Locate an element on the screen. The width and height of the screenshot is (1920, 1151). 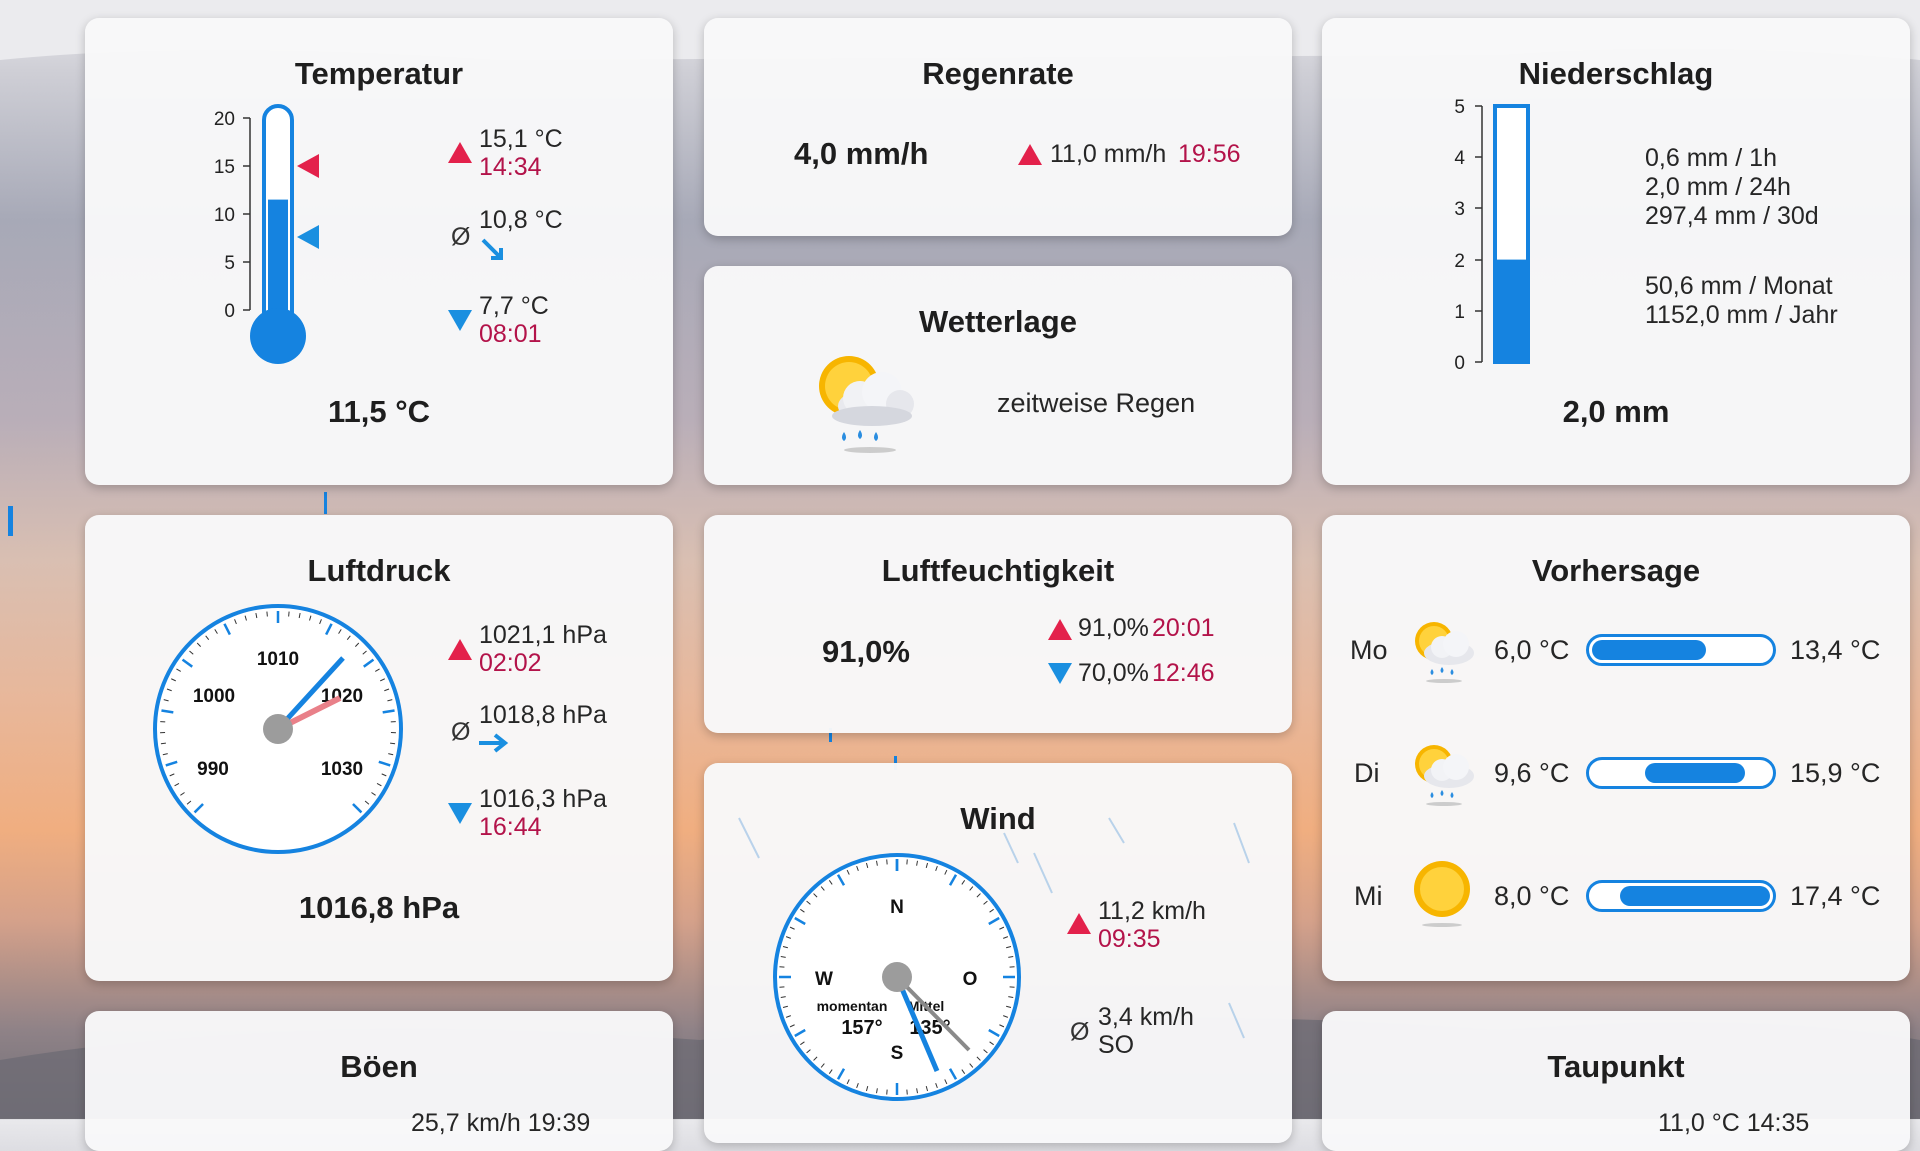
momentan-value: 157° is located at coordinates (861, 1028).